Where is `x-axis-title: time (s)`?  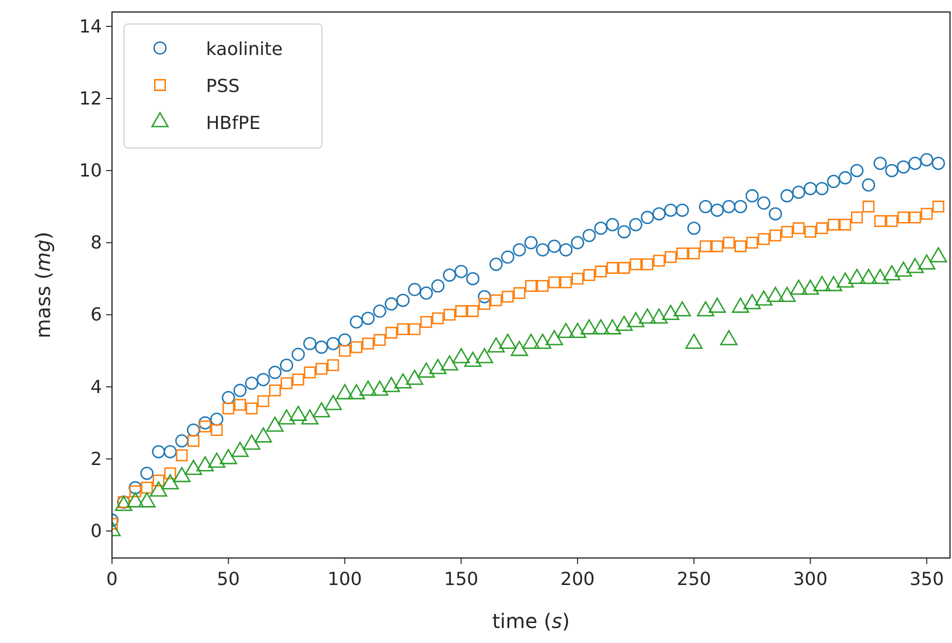 x-axis-title: time (s) is located at coordinates (531, 621).